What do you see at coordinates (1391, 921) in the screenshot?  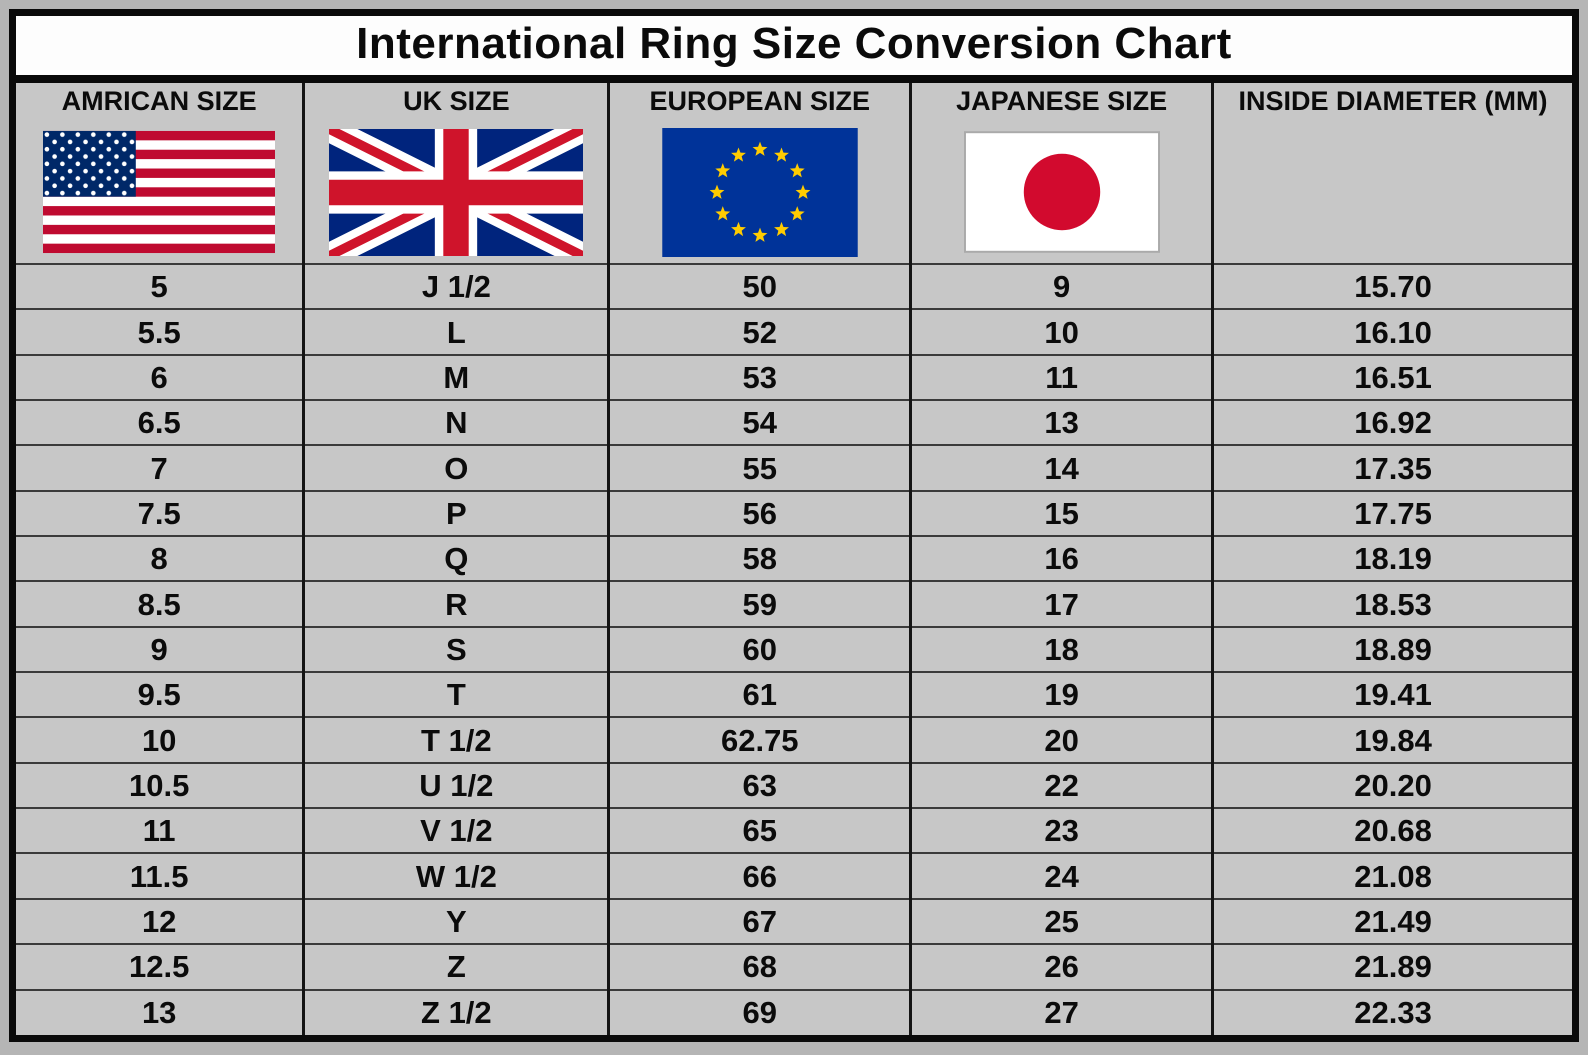 I see `table-cell: 21.49` at bounding box center [1391, 921].